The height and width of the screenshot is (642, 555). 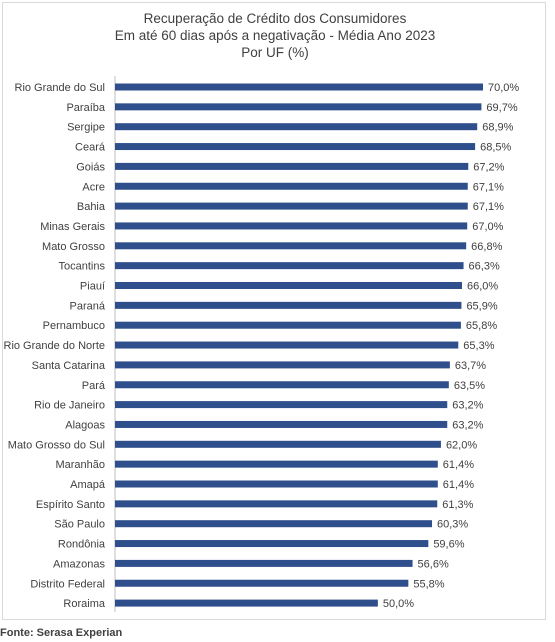 I want to click on category-label: Tocantins, so click(x=82, y=267).